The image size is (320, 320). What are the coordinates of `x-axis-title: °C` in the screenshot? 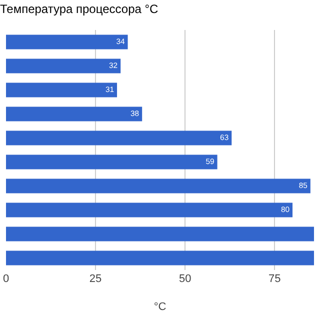 It's located at (160, 307).